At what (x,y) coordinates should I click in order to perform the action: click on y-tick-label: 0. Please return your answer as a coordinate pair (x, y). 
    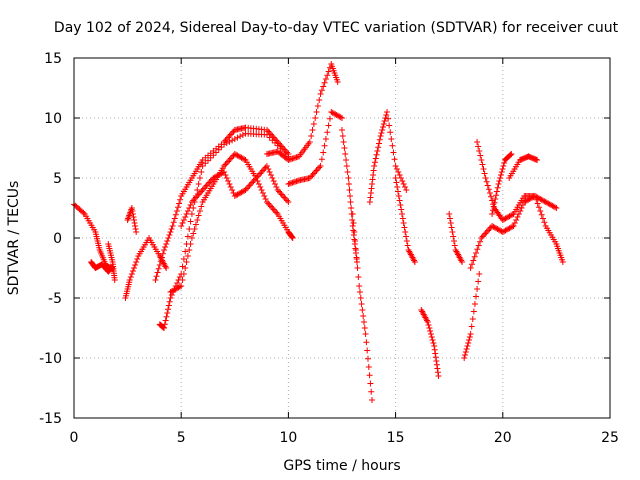
    Looking at the image, I should click on (57, 239).